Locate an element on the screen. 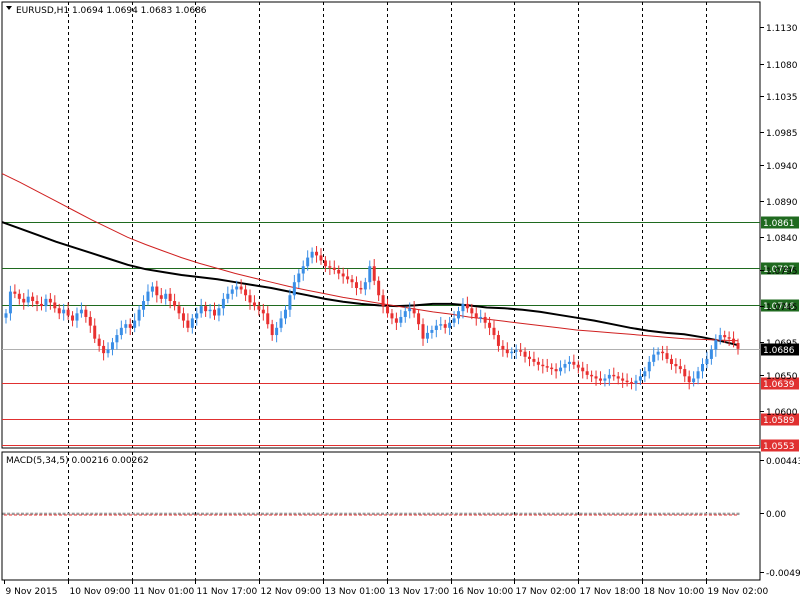 The image size is (800, 600). x-tick-label: 13 Nov 17:00 is located at coordinates (419, 592).